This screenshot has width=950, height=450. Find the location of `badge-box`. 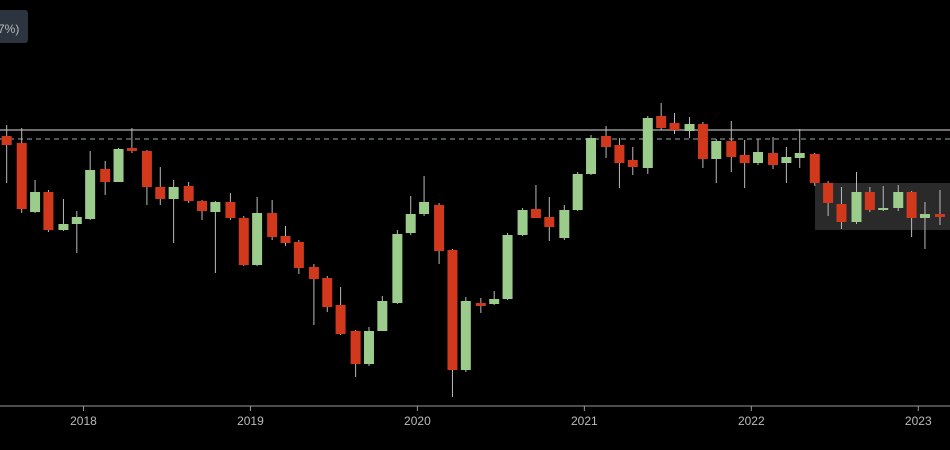

badge-box is located at coordinates (14, 26).